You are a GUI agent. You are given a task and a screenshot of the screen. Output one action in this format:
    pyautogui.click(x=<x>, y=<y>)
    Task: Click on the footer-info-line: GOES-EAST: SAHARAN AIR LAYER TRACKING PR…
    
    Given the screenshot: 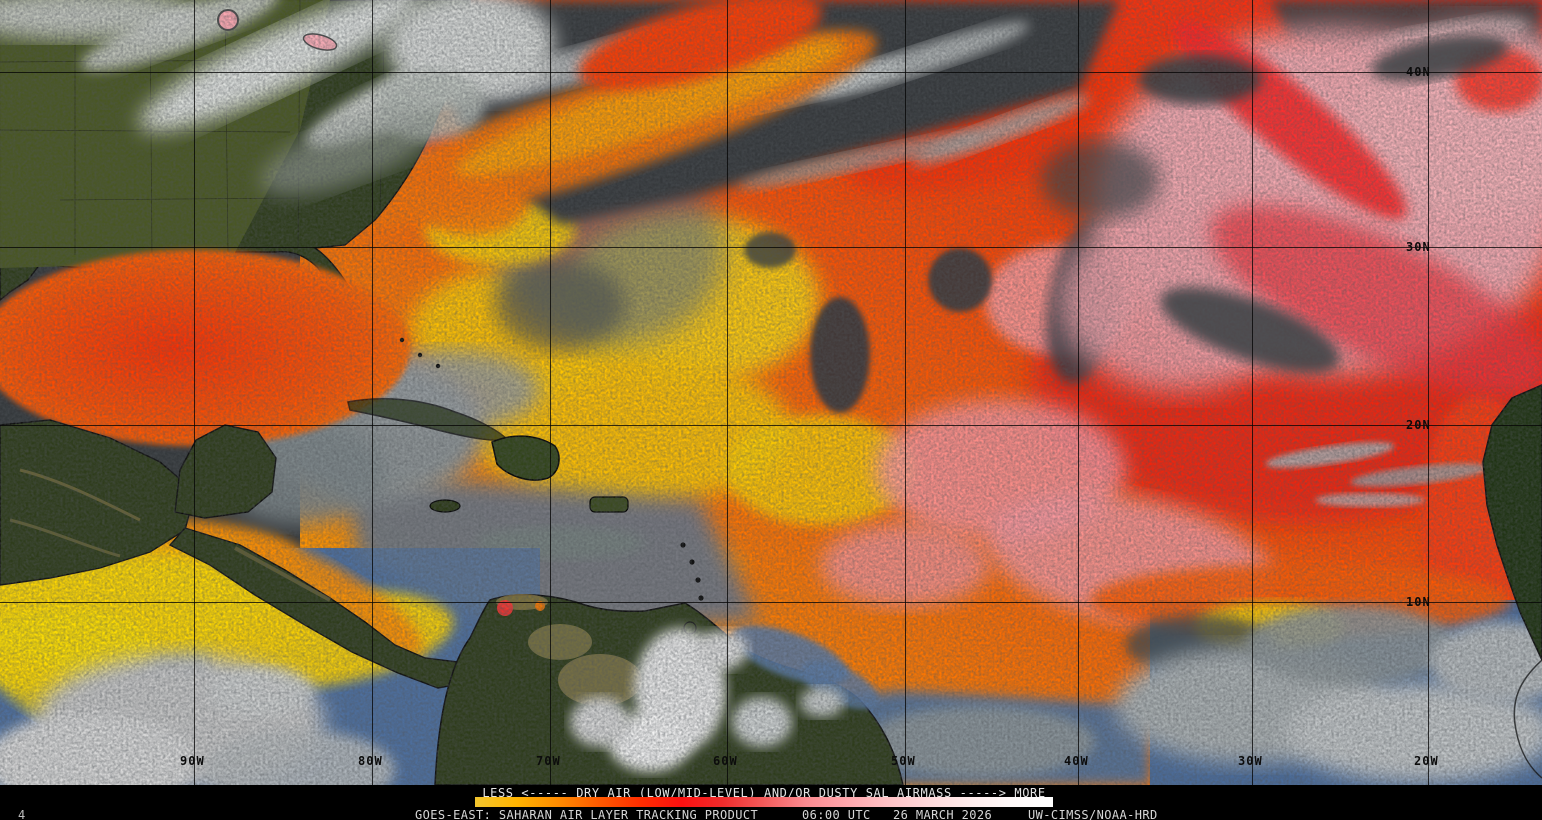 What is the action you would take?
    pyautogui.click(x=771, y=814)
    